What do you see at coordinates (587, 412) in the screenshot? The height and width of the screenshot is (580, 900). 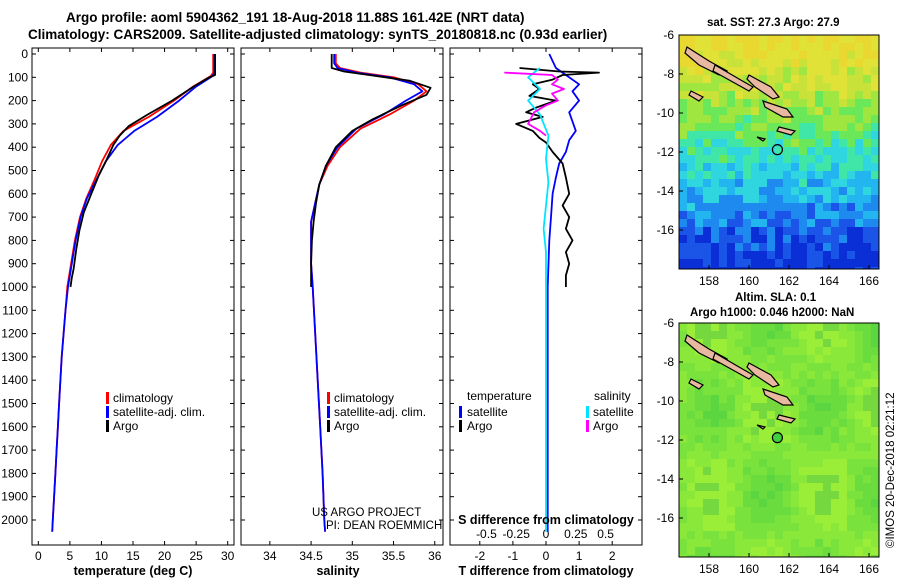 I see `legend-swatch-s-satellite` at bounding box center [587, 412].